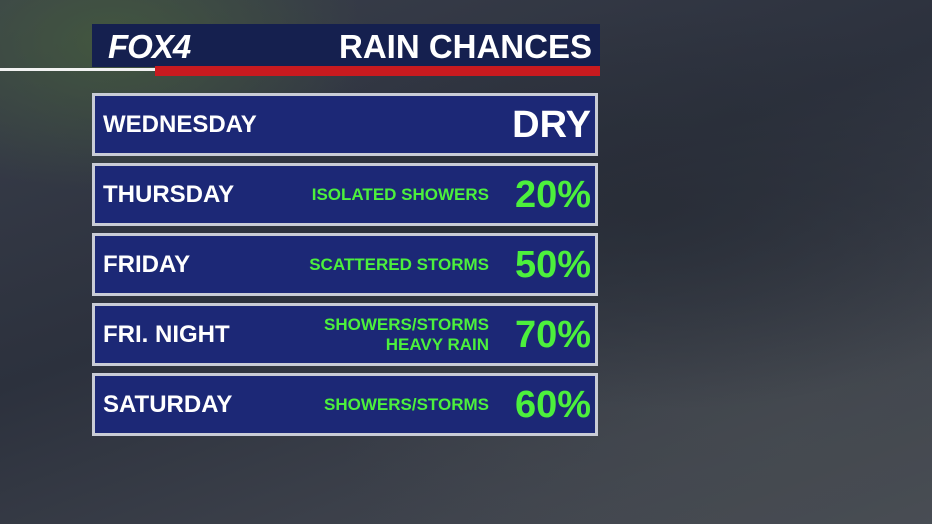  What do you see at coordinates (377, 71) in the screenshot?
I see `header-stripe` at bounding box center [377, 71].